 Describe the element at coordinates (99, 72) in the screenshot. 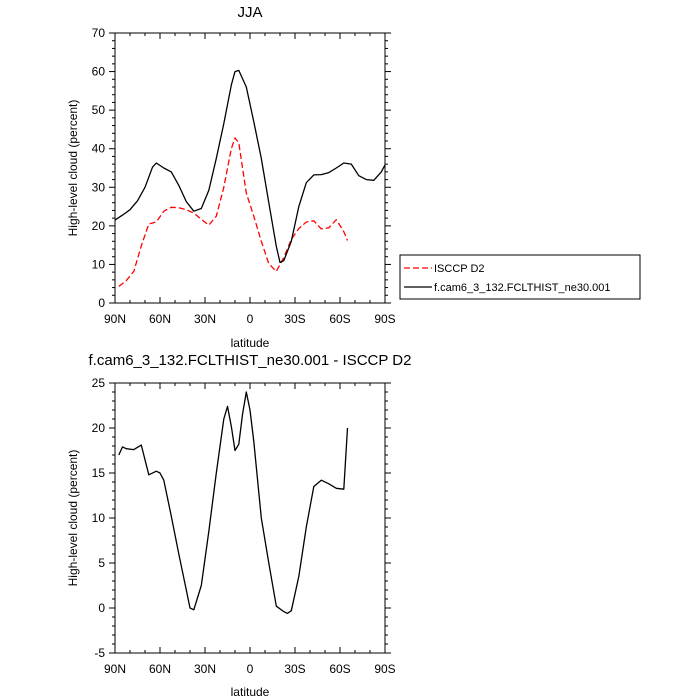

I see `y-tick-label: 60` at that location.